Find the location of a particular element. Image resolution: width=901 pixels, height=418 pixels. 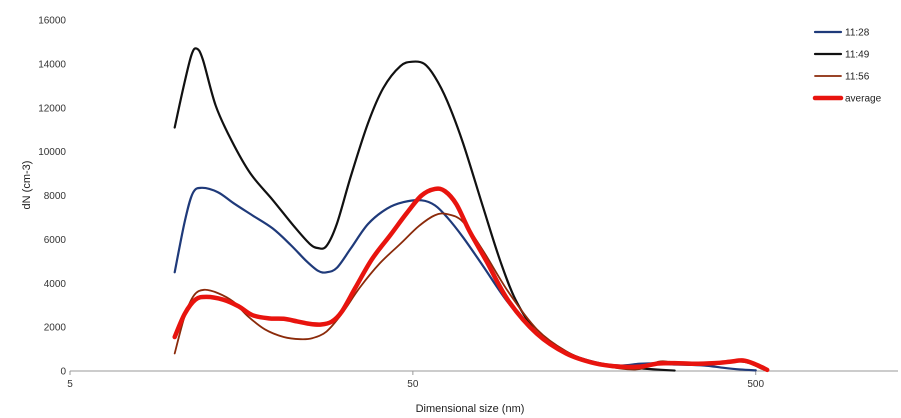

x-tick-label: 50 is located at coordinates (413, 384).